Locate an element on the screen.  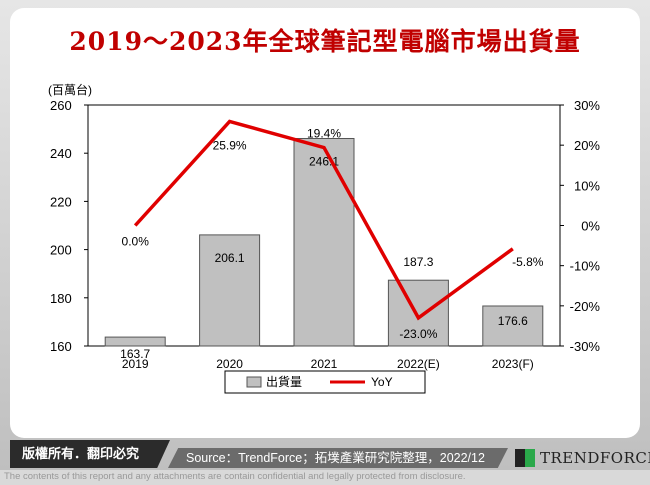
source-label: Source：TrendForce；拓墣產業研究院整理，2022/12 is located at coordinates (338, 458).